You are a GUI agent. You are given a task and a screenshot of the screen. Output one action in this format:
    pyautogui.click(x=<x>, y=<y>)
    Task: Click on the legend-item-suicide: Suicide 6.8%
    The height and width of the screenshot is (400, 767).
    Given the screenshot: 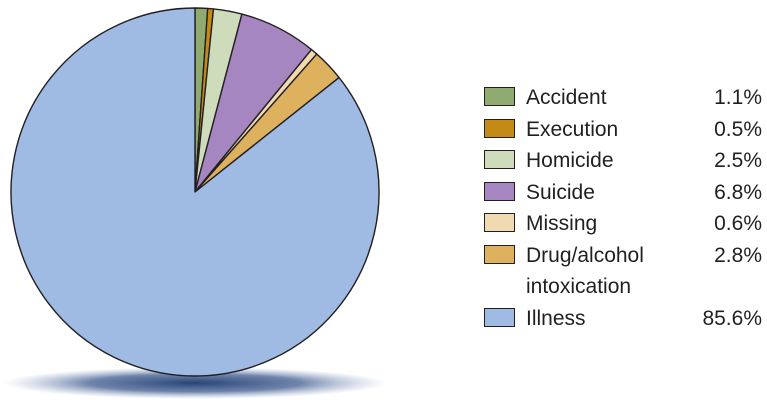 What is the action you would take?
    pyautogui.click(x=624, y=193)
    